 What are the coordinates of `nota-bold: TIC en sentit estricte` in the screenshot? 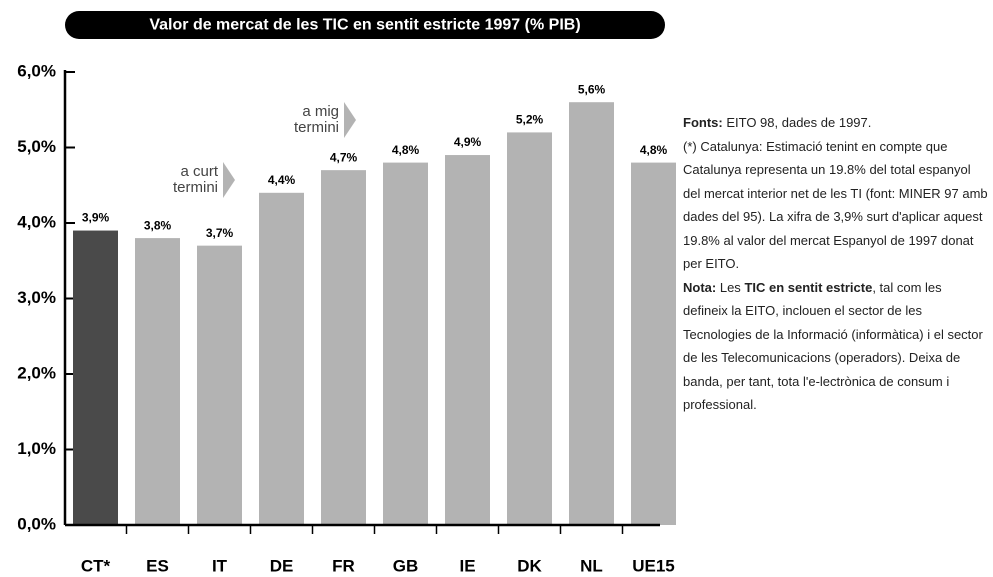 It's located at (808, 287).